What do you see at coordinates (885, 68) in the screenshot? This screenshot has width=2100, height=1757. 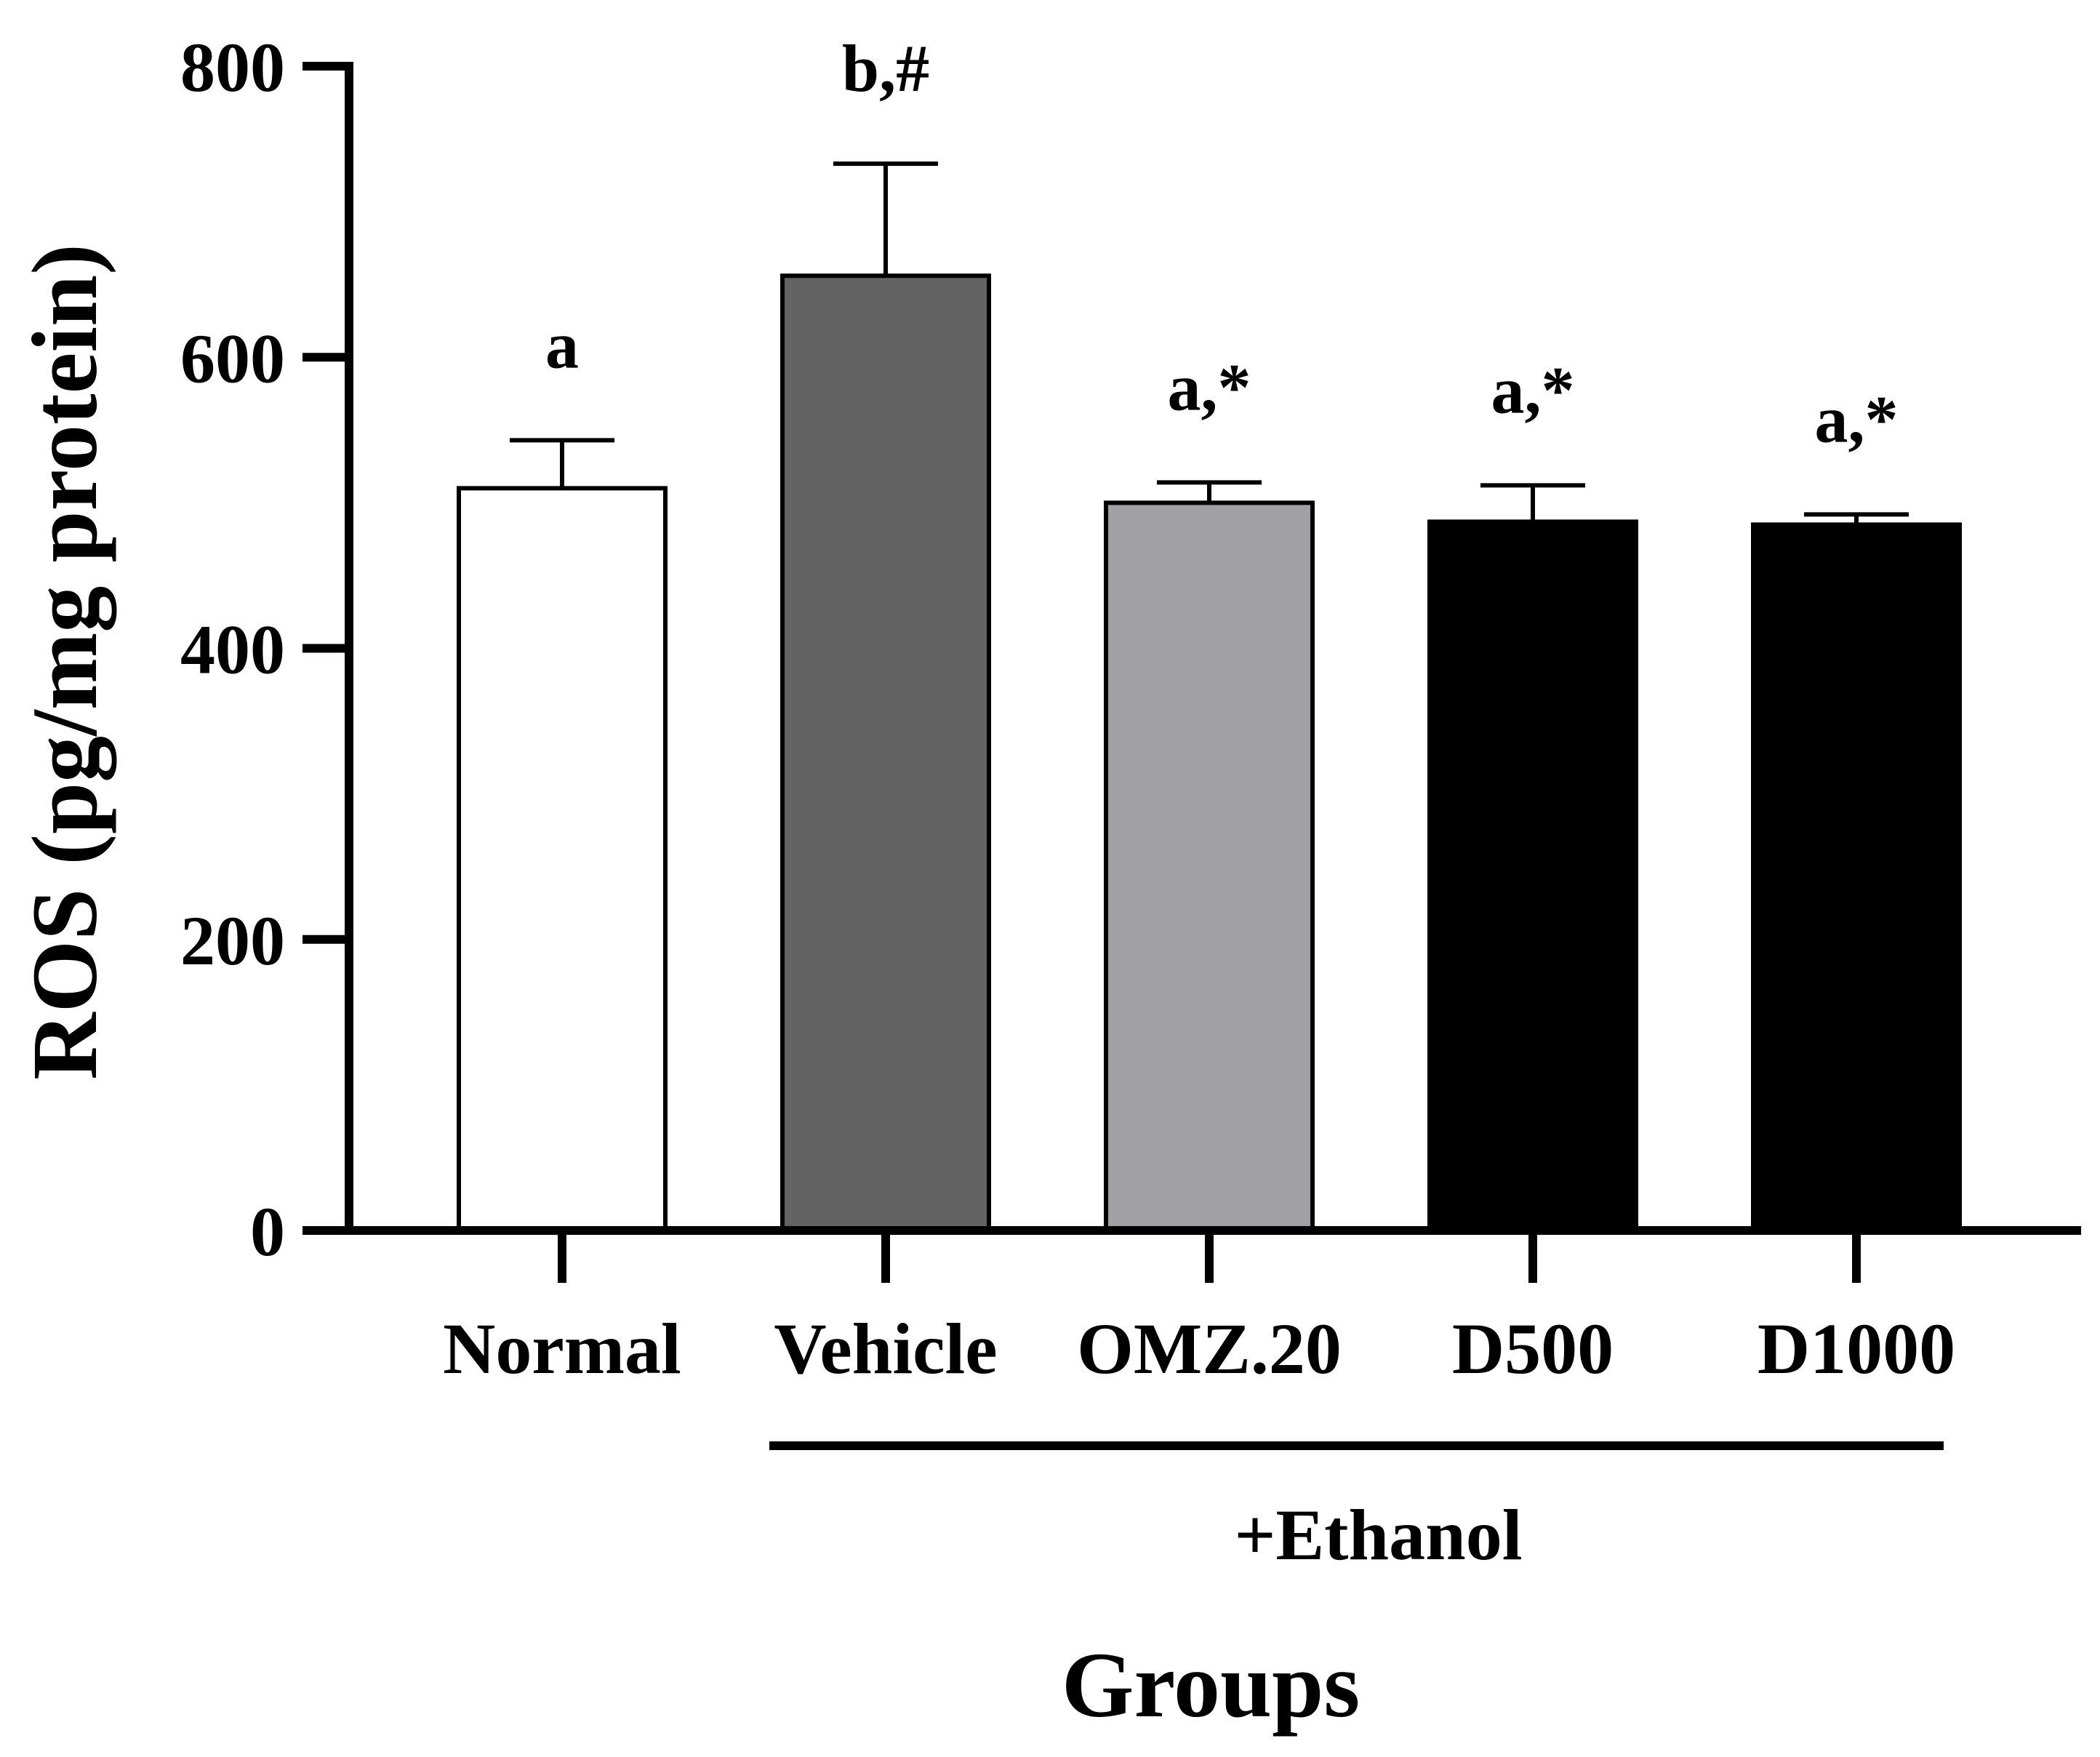 I see `significance-label-vehicle: b,#` at bounding box center [885, 68].